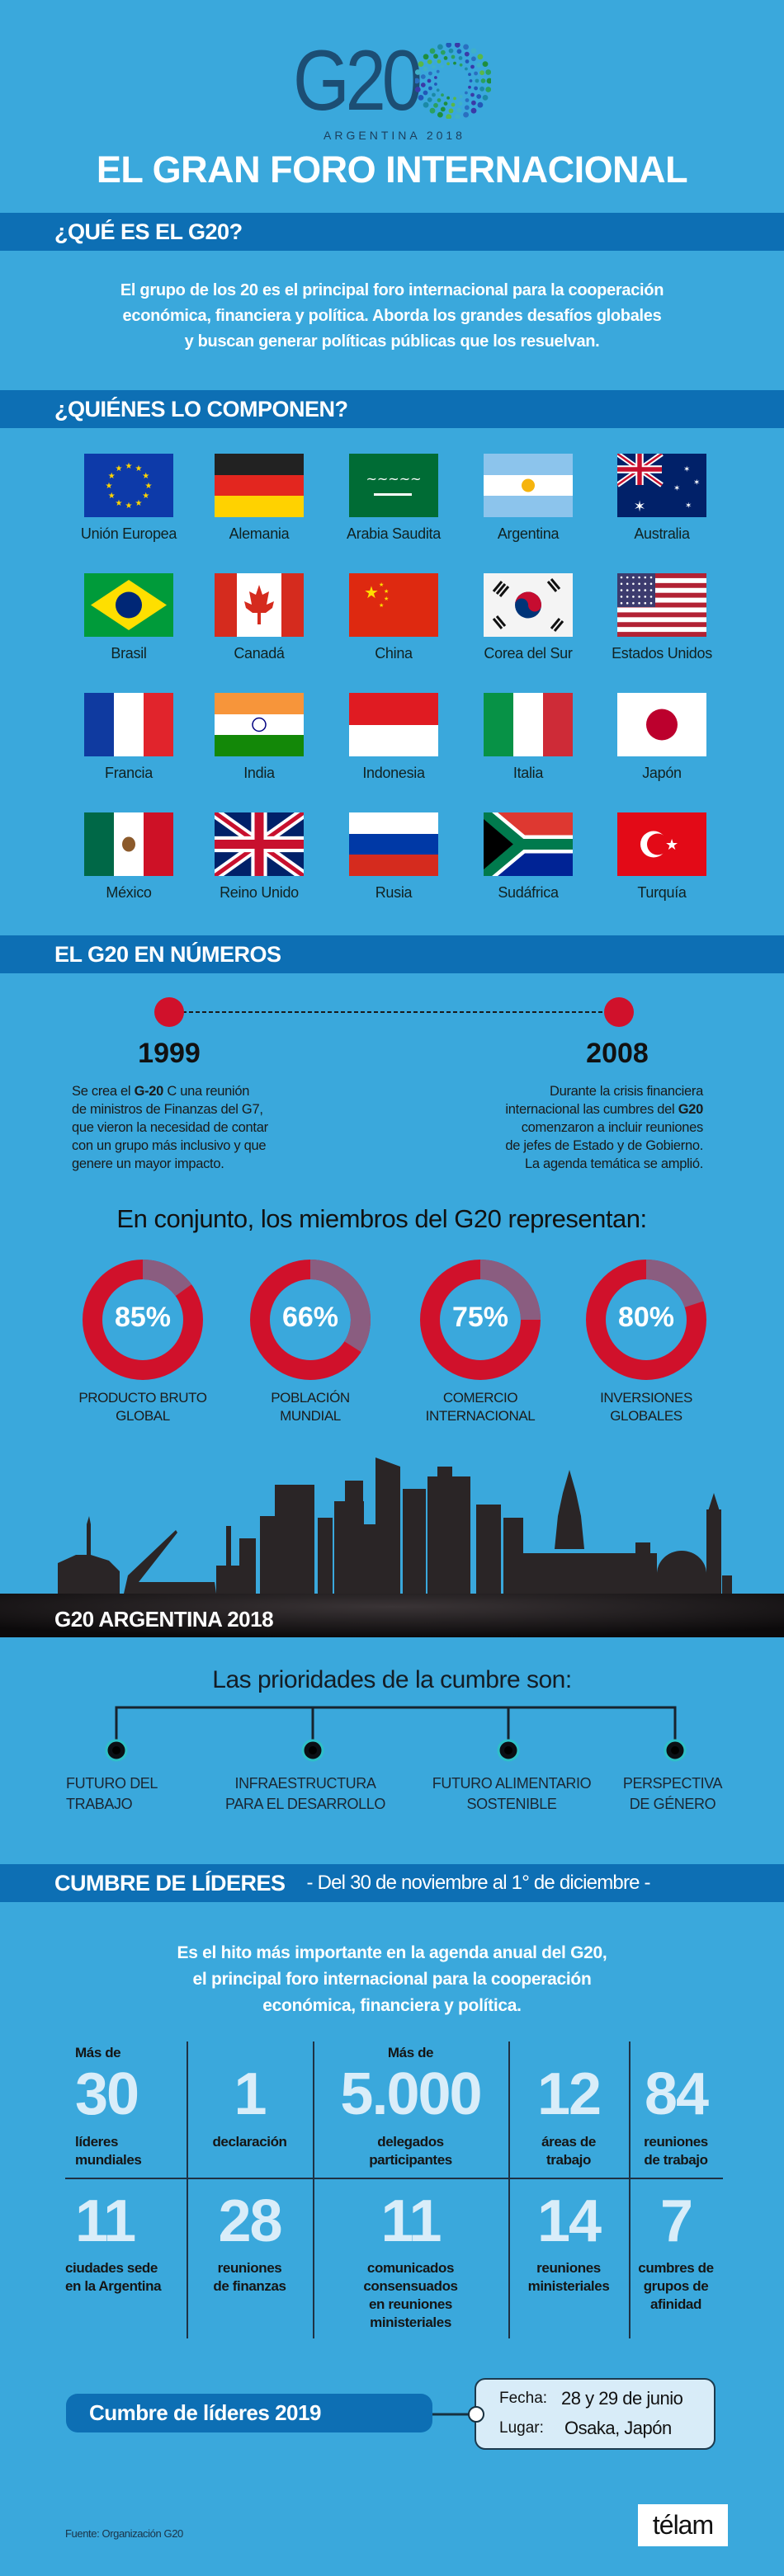  What do you see at coordinates (170, 1109) in the screenshot?
I see `timeline-line: de ministros de Finanzas del G7,` at bounding box center [170, 1109].